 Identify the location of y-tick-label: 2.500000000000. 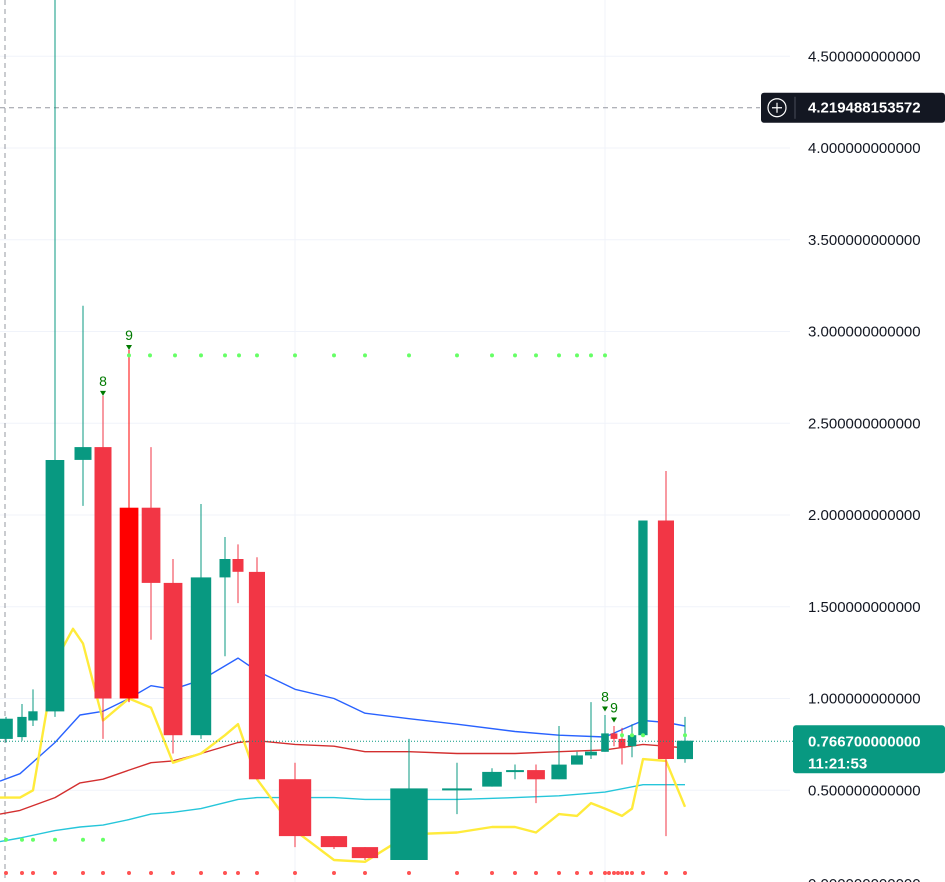
(864, 423).